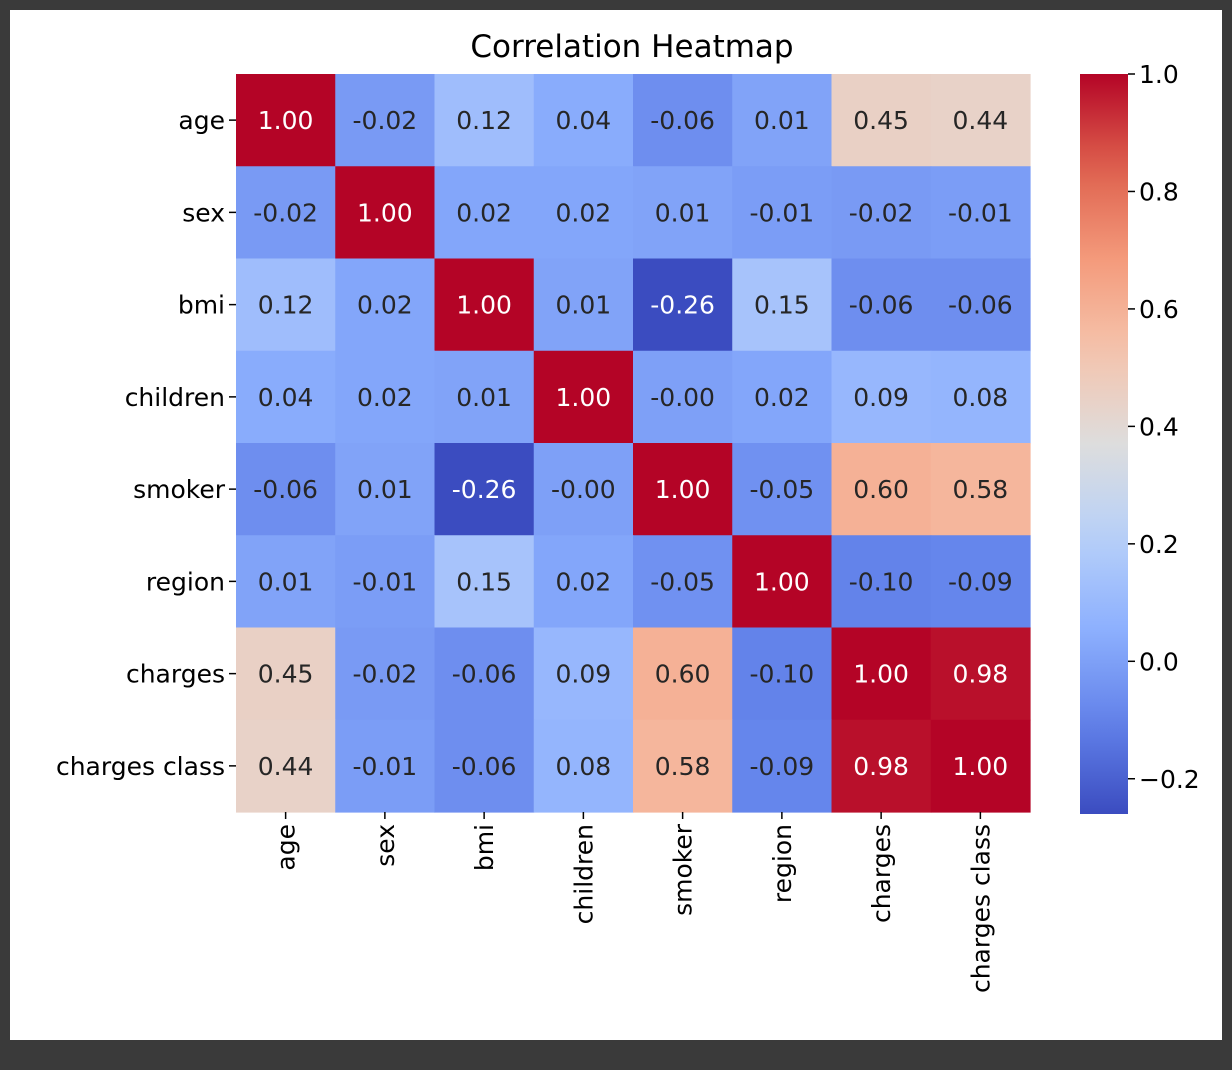 The height and width of the screenshot is (1070, 1232). What do you see at coordinates (981, 674) in the screenshot?
I see `cell-value-label: 0.98` at bounding box center [981, 674].